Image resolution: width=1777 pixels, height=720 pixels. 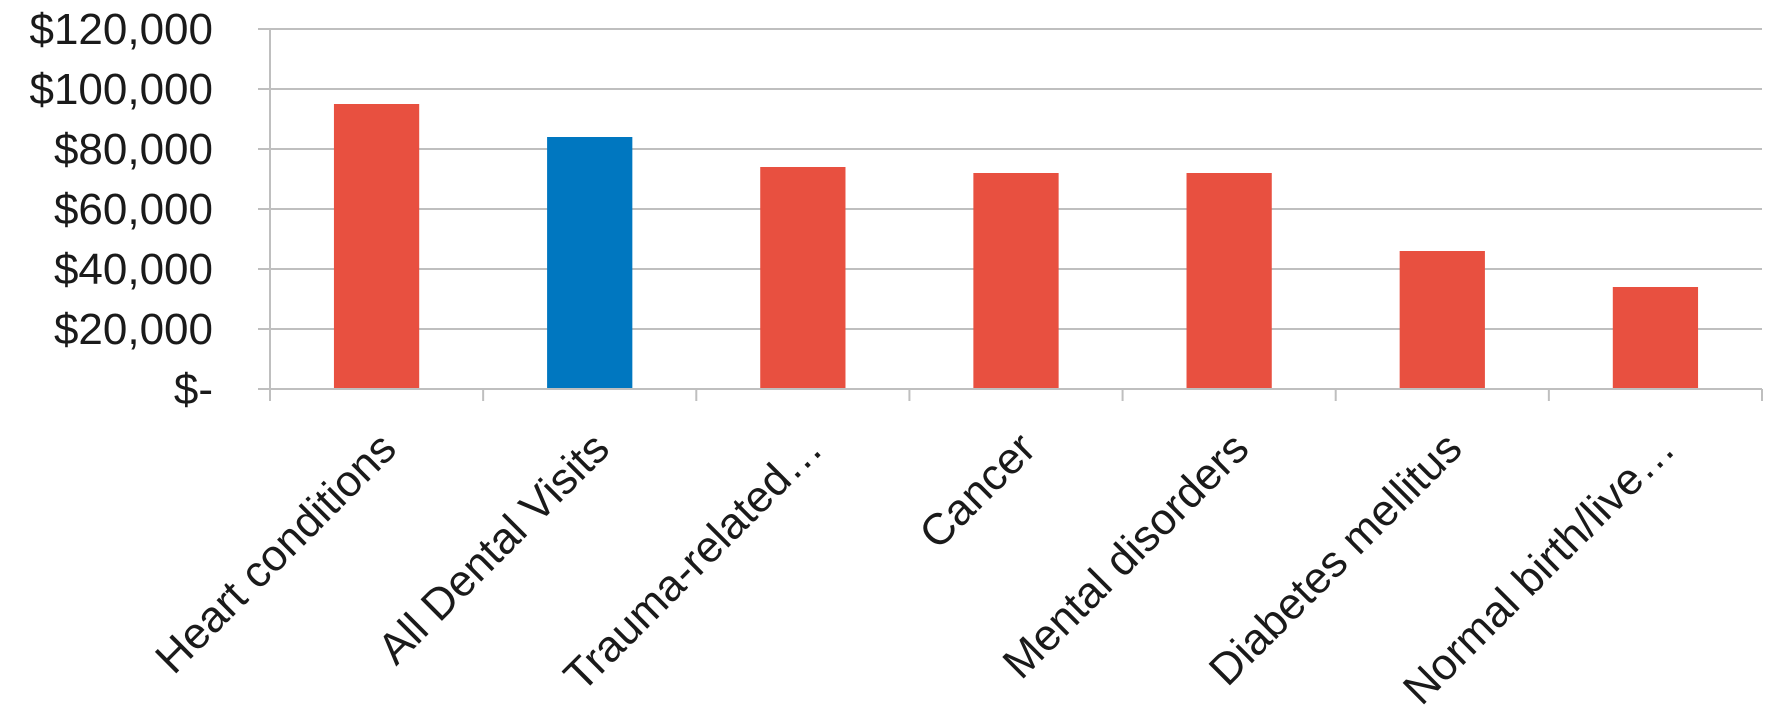 What do you see at coordinates (193, 389) in the screenshot?
I see `y-tick-label: $-` at bounding box center [193, 389].